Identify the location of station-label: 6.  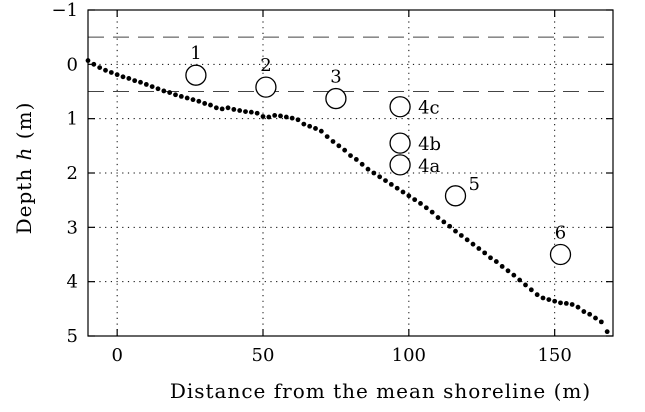
(560, 233).